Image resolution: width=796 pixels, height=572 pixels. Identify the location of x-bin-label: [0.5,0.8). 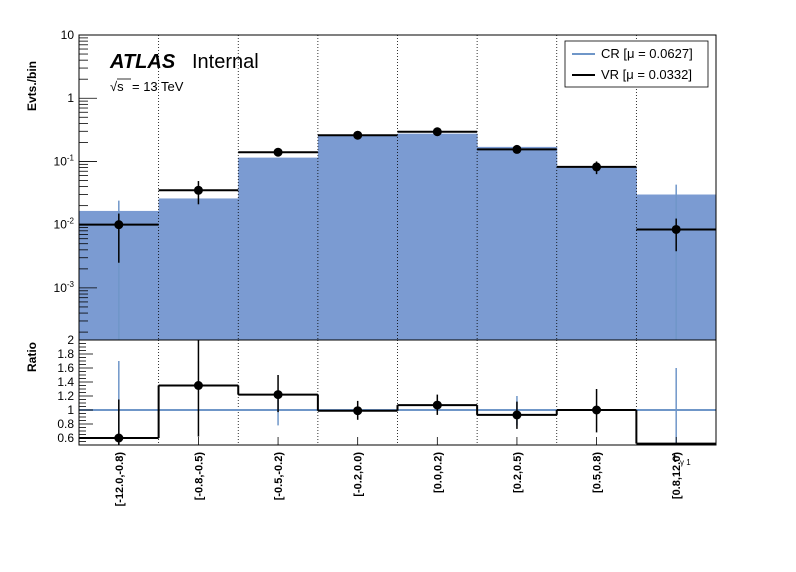
(598, 472).